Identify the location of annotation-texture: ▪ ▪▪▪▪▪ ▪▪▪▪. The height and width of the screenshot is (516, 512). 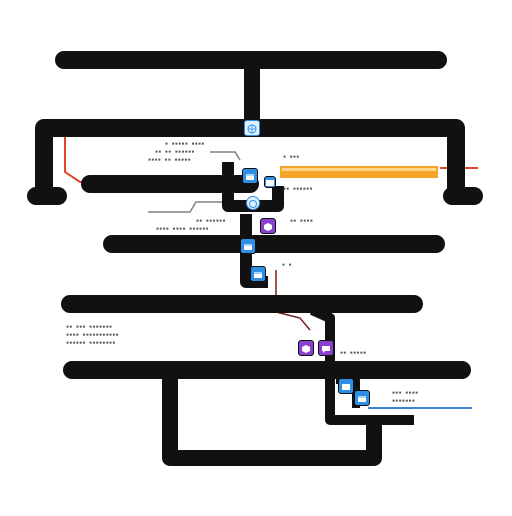
(185, 144).